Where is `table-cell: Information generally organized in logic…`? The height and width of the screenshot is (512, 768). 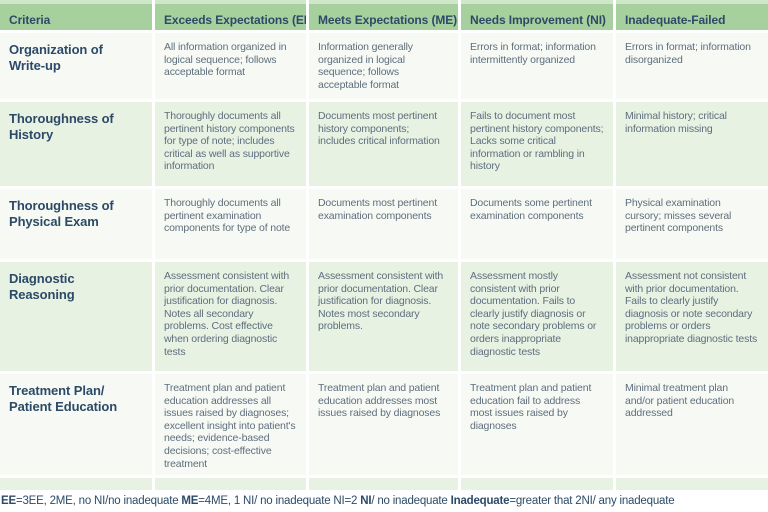
table-cell: Information generally organized in logic… is located at coordinates (383, 66).